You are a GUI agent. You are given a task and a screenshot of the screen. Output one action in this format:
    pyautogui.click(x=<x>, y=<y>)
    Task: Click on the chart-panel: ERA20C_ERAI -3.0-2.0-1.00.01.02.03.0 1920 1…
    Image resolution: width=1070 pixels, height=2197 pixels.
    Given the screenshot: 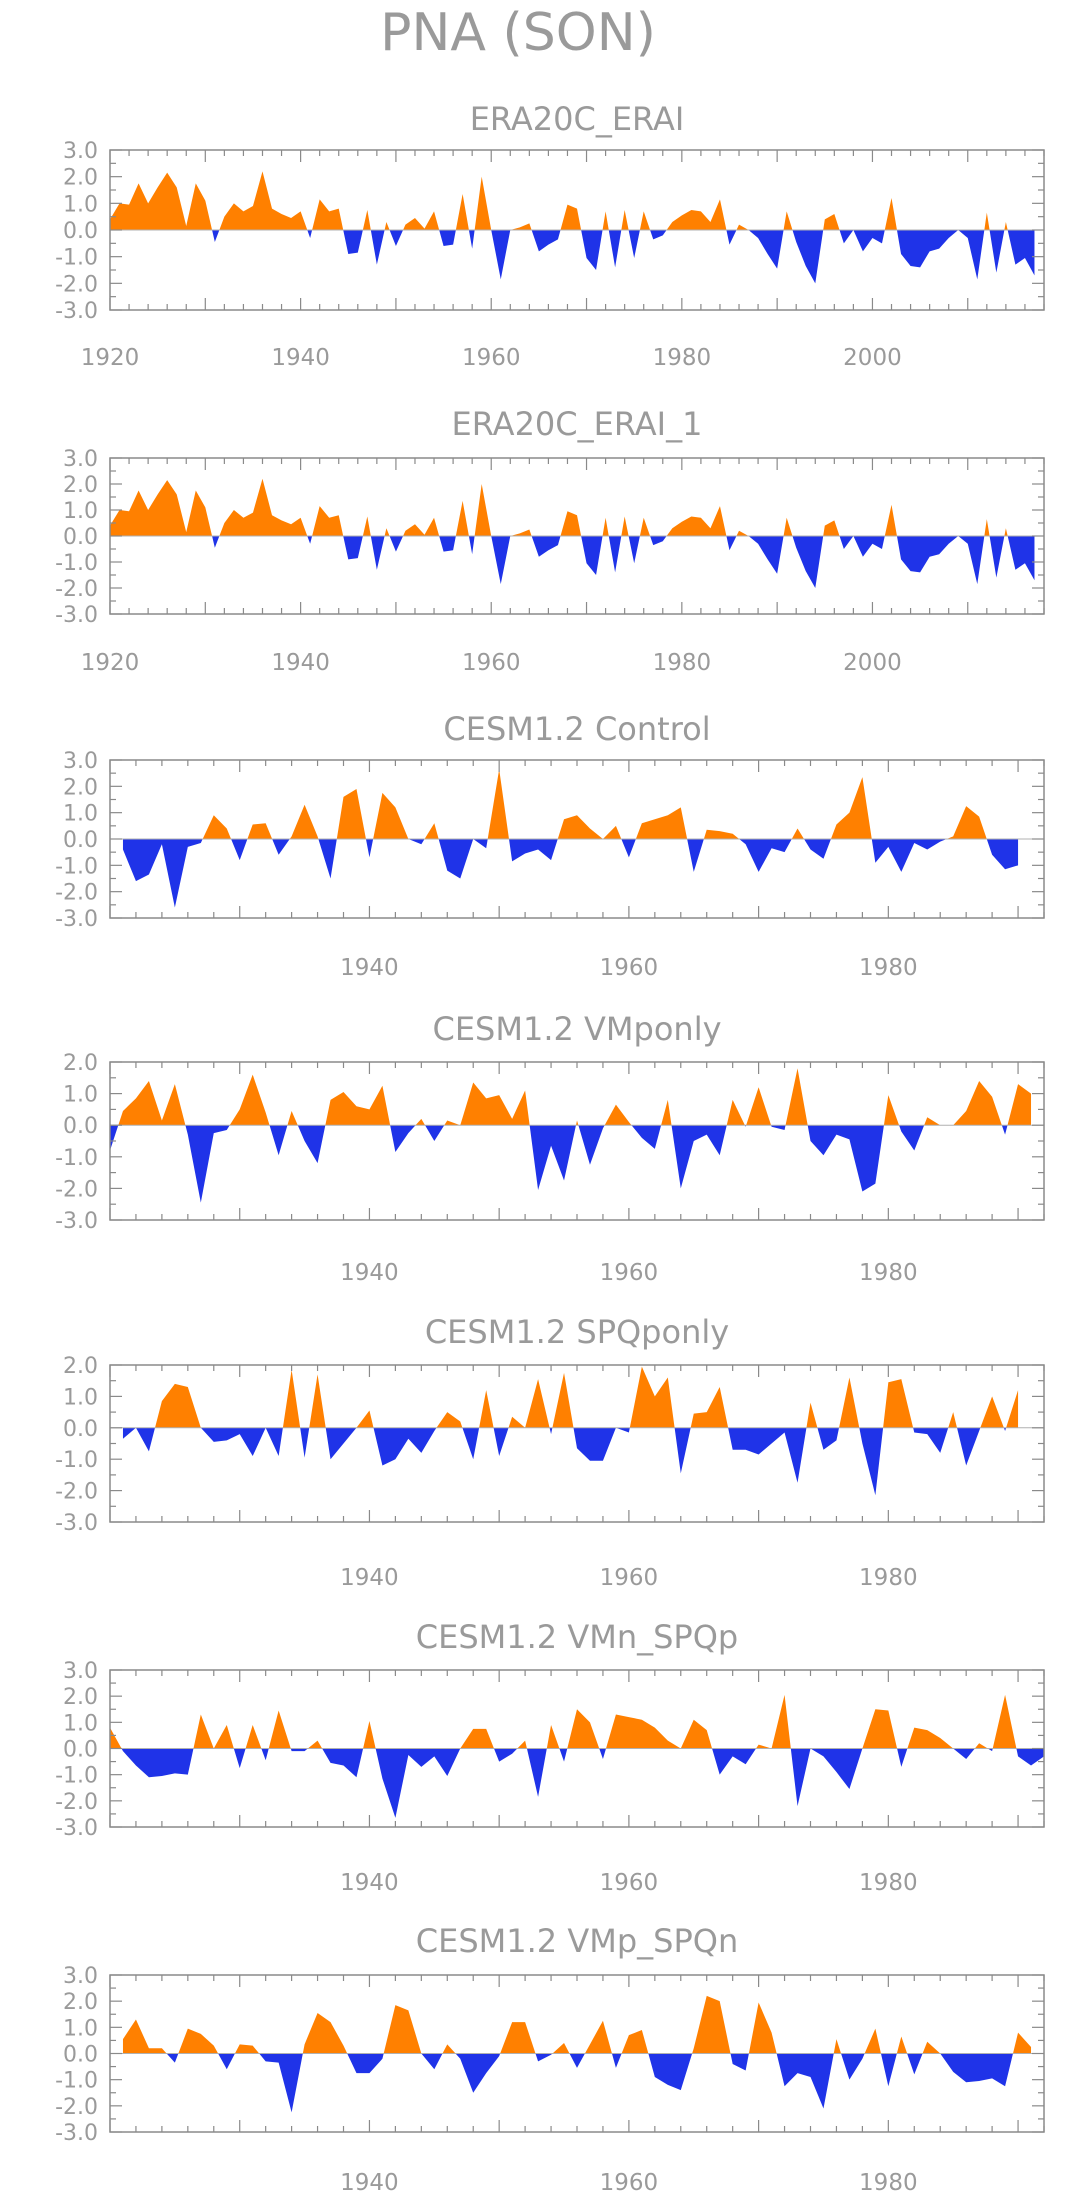 What is the action you would take?
    pyautogui.click(x=550, y=235)
    